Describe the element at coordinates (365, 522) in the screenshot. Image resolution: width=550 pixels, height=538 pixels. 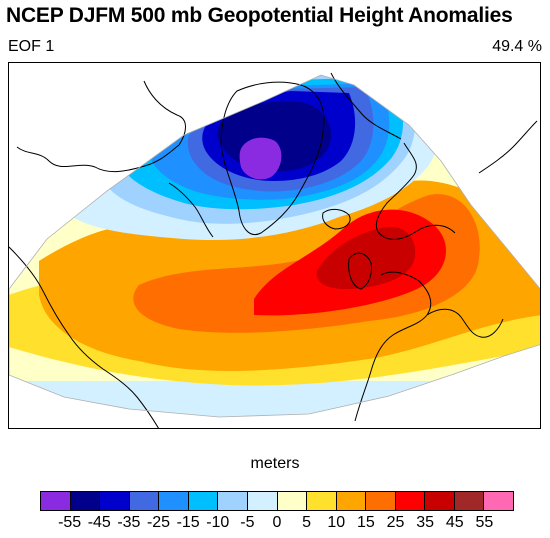
I see `colorbar-tick-label: 15` at that location.